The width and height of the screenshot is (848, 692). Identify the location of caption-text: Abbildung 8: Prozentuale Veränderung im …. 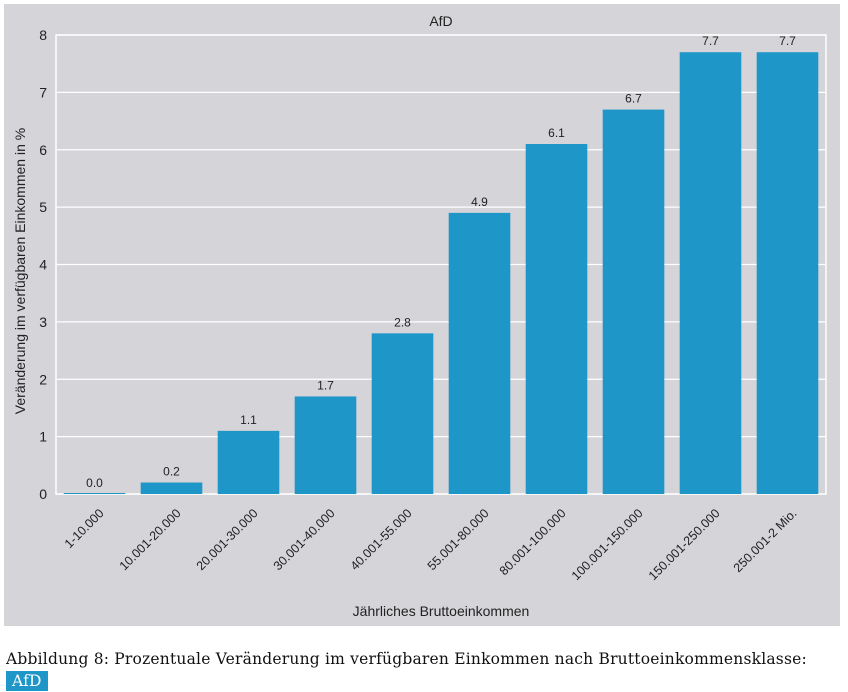
(406, 659).